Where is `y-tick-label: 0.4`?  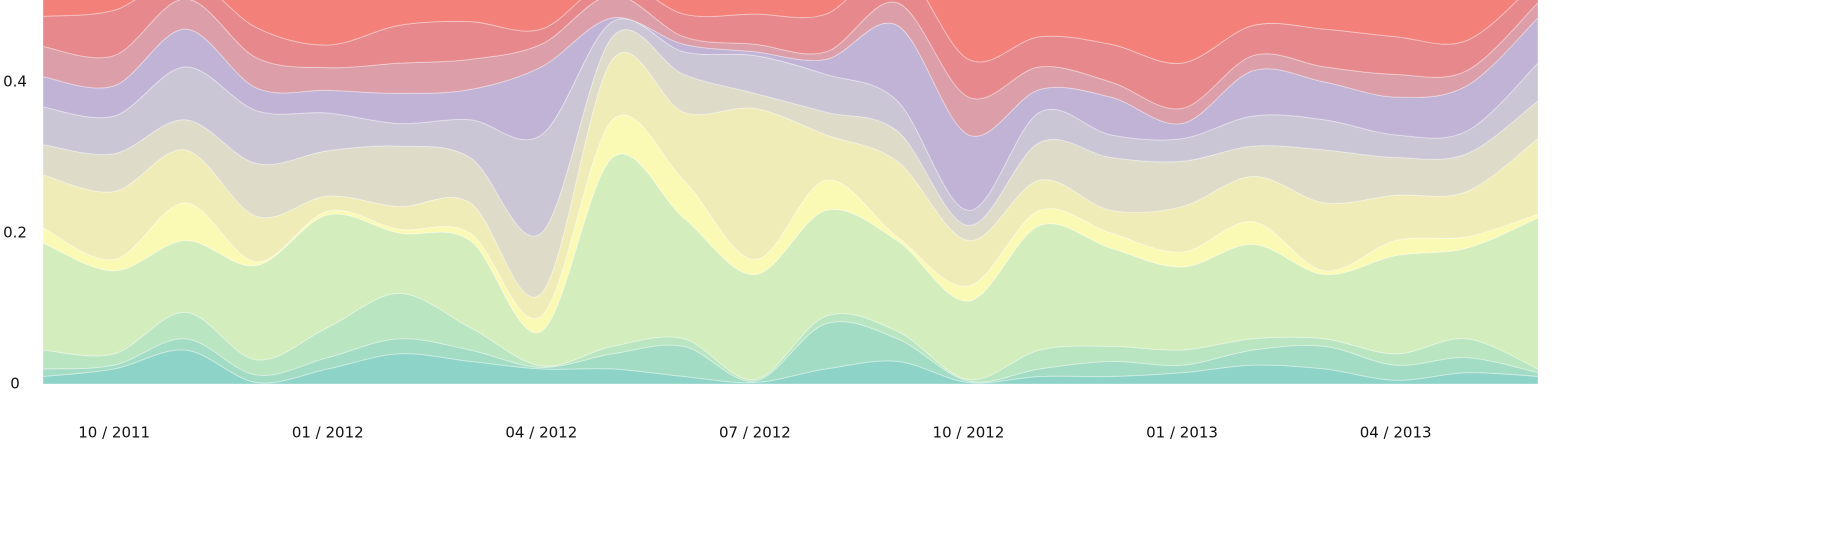 y-tick-label: 0.4 is located at coordinates (15, 82).